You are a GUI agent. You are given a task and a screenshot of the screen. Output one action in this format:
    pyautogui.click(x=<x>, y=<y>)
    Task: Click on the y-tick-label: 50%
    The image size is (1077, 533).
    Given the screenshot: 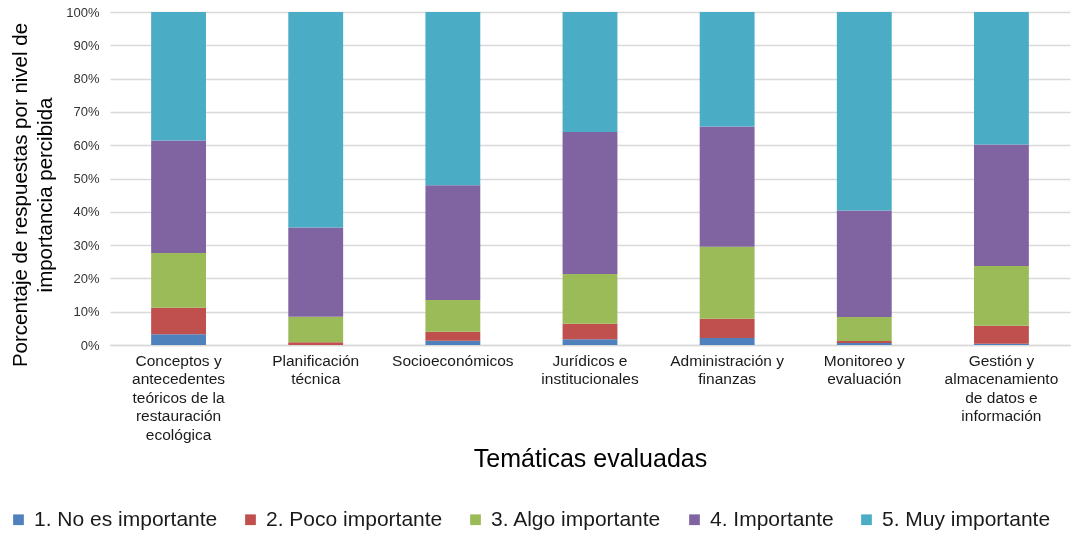 What is the action you would take?
    pyautogui.click(x=86, y=178)
    